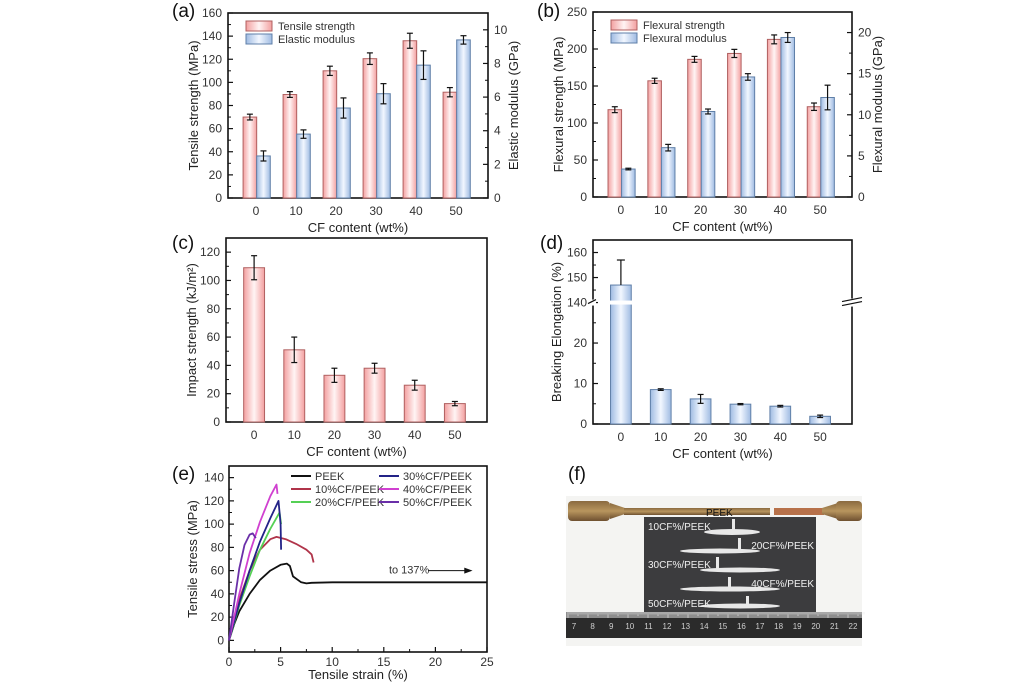  Describe the element at coordinates (648, 626) in the screenshot. I see `ruler-number: 11` at that location.